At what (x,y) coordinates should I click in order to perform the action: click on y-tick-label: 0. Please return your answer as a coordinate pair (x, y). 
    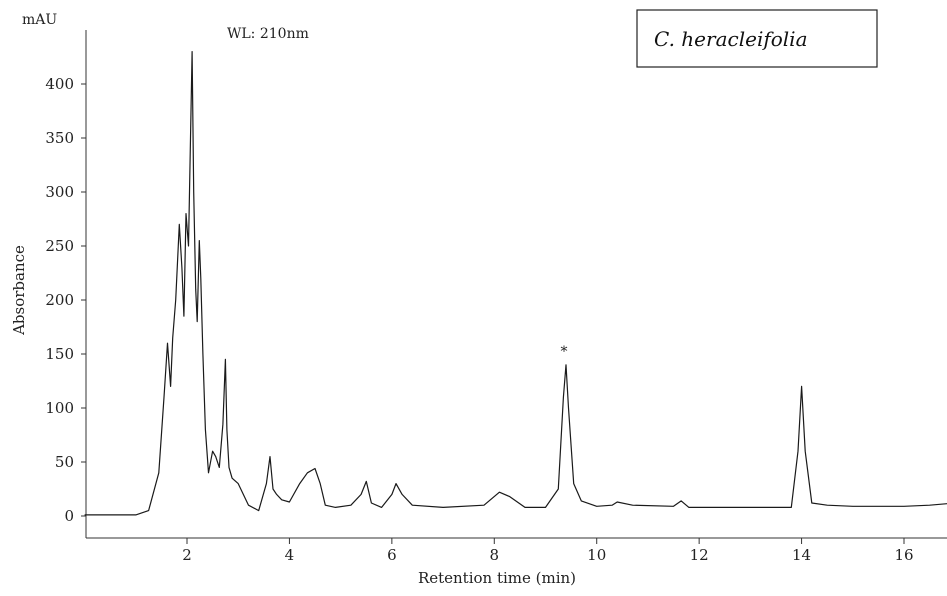
    Looking at the image, I should click on (69, 516).